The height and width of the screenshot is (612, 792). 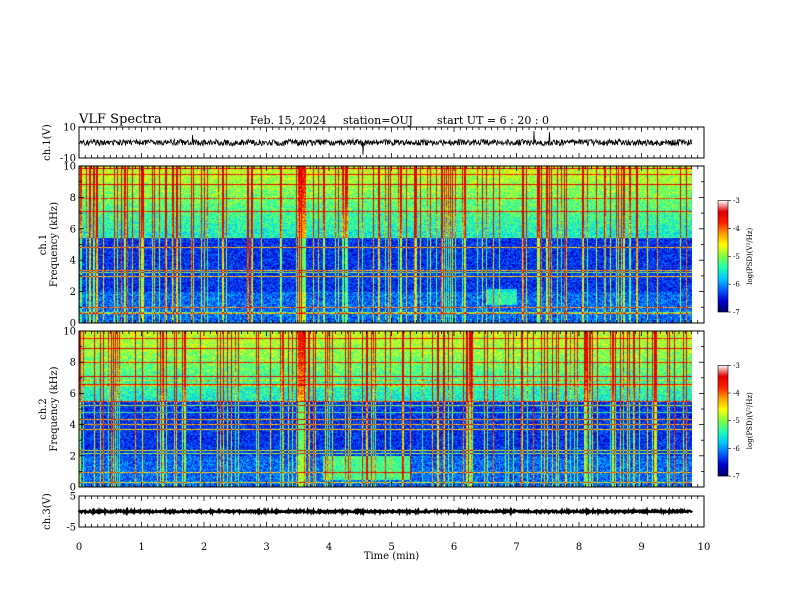 I want to click on y-tick-label: -10, so click(x=68, y=159).